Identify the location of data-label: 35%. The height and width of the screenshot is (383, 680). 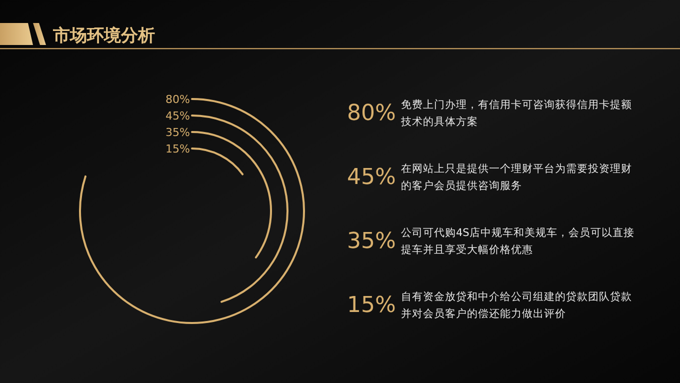
(371, 241).